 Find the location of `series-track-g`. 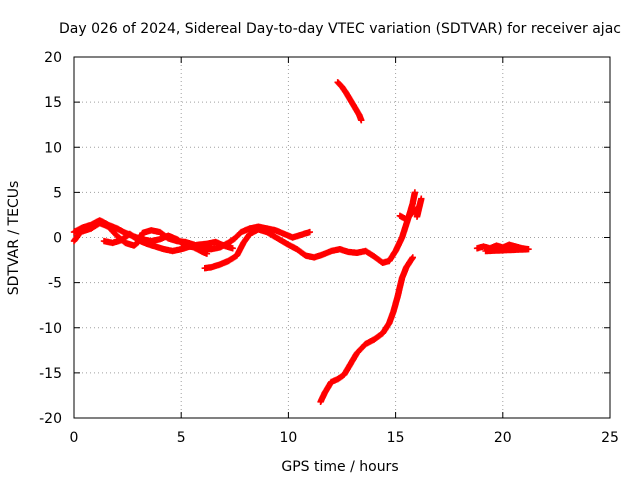

series-track-g is located at coordinates (410, 209).